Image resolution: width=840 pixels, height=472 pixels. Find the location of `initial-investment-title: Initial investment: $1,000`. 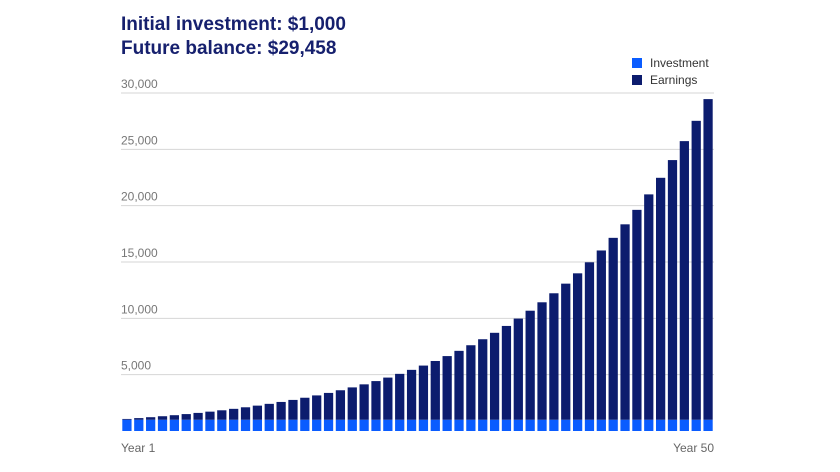

initial-investment-title: Initial investment: $1,000 is located at coordinates (233, 24).